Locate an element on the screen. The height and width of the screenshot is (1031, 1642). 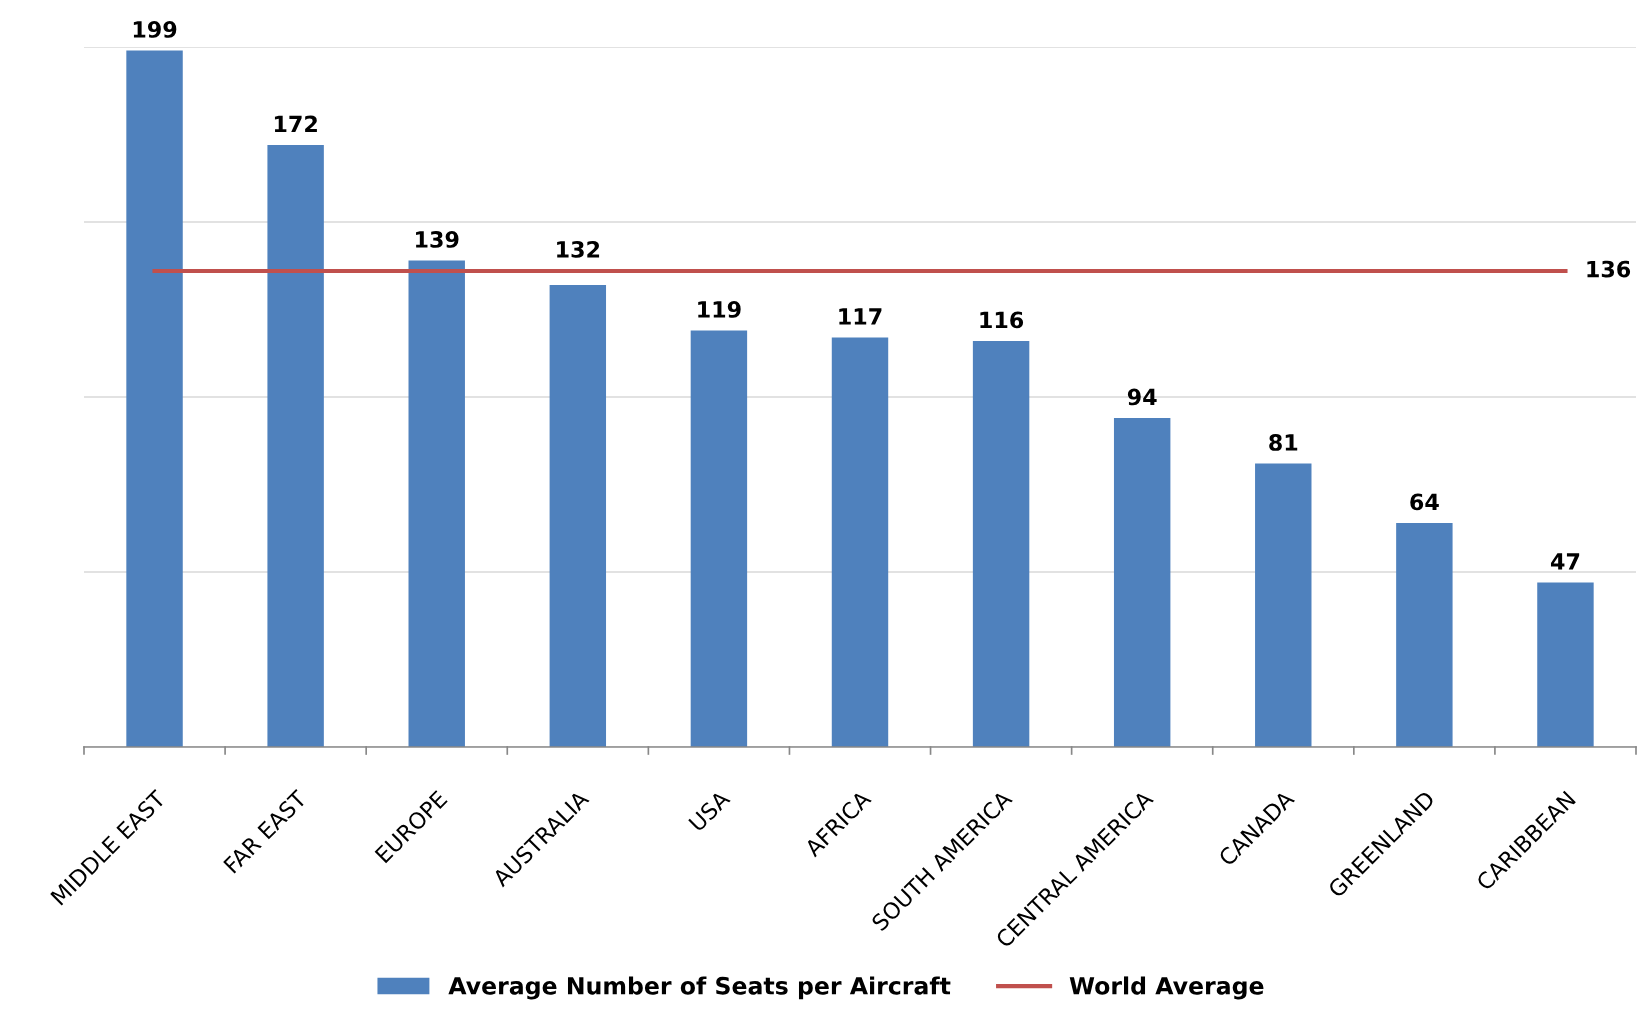
data-label: 119 is located at coordinates (719, 309).